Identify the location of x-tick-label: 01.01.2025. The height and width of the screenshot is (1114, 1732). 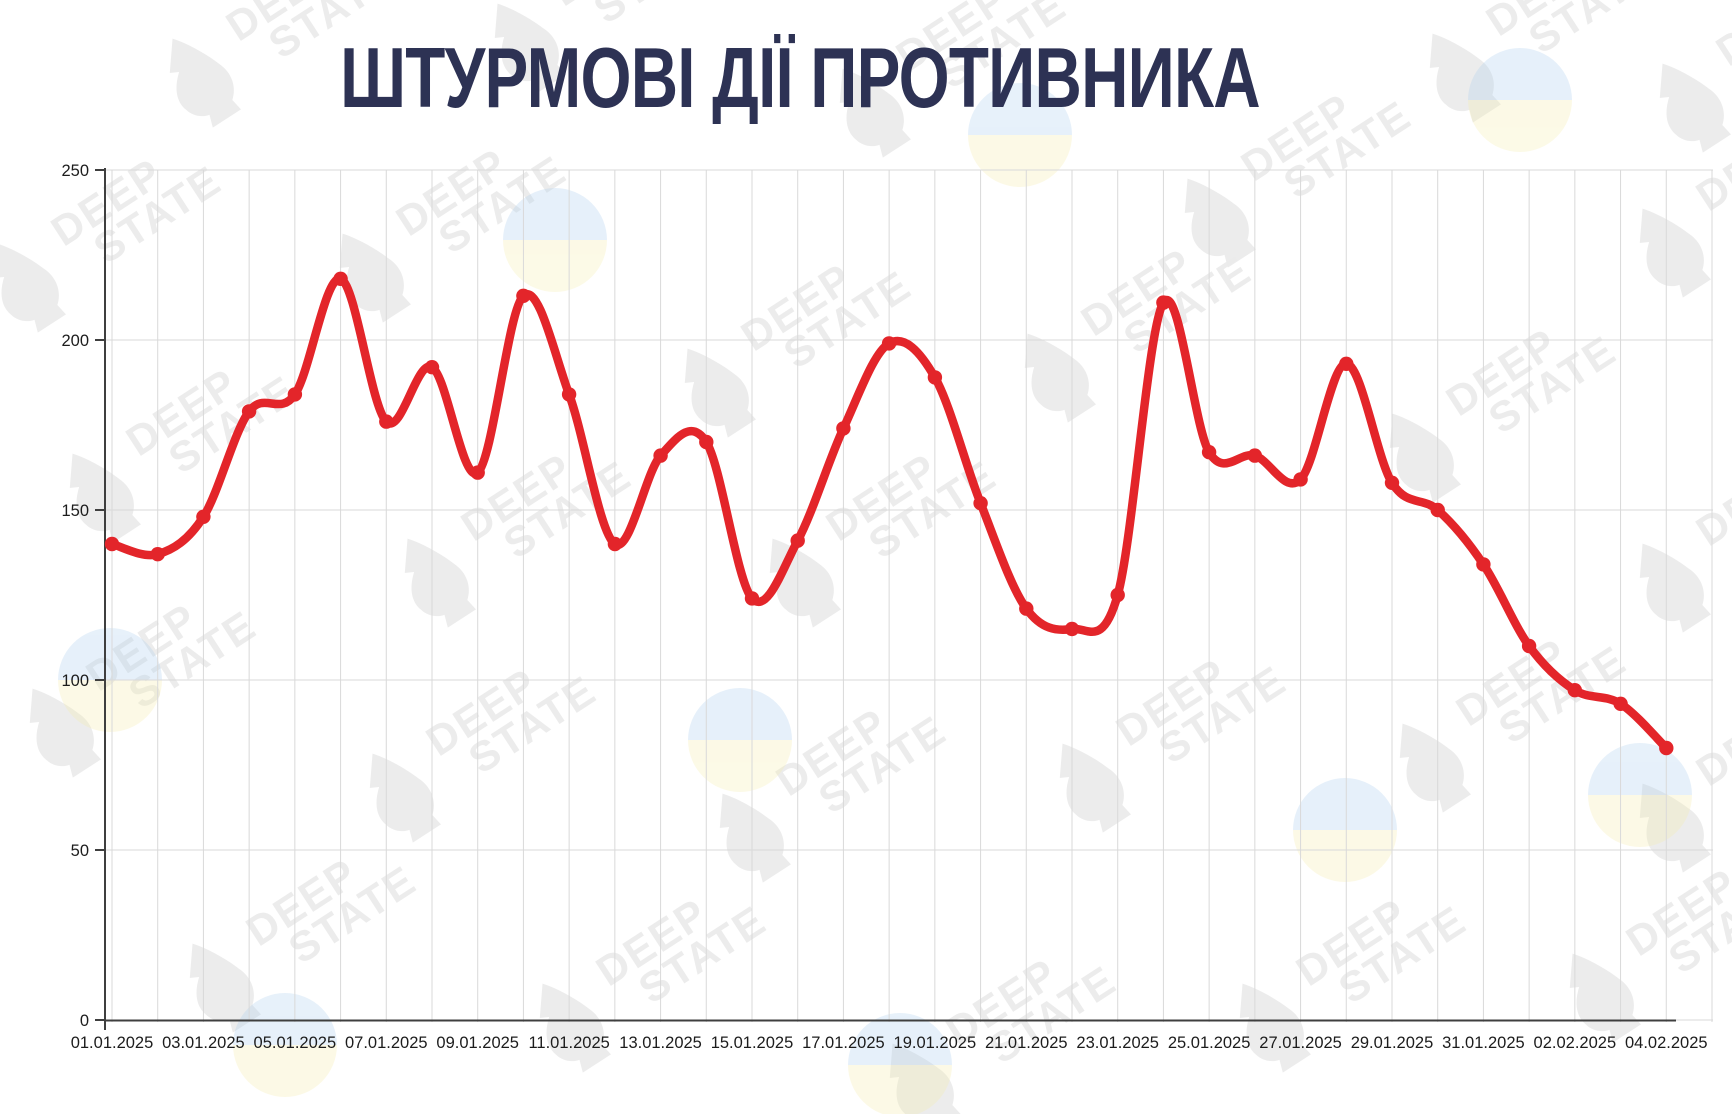
(112, 1043).